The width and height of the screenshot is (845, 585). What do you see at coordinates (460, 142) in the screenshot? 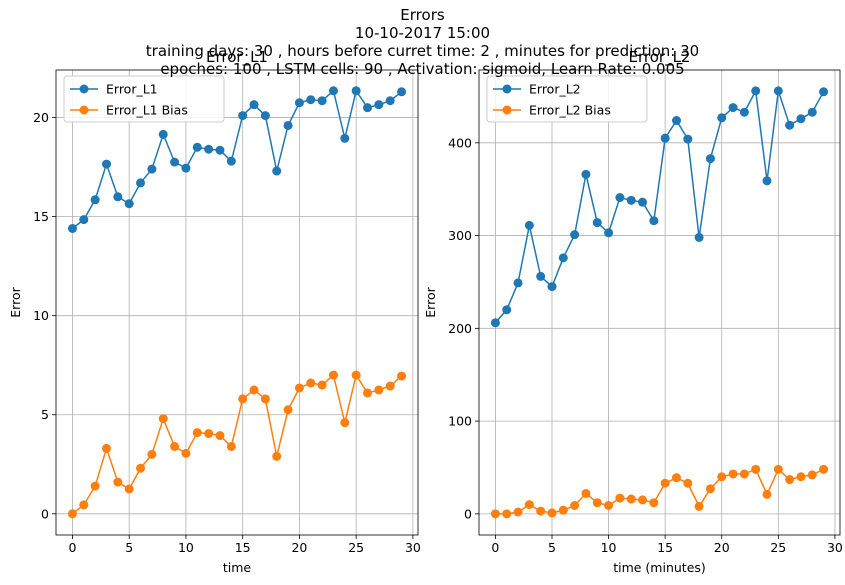
I see `y-tick-label: 400` at bounding box center [460, 142].